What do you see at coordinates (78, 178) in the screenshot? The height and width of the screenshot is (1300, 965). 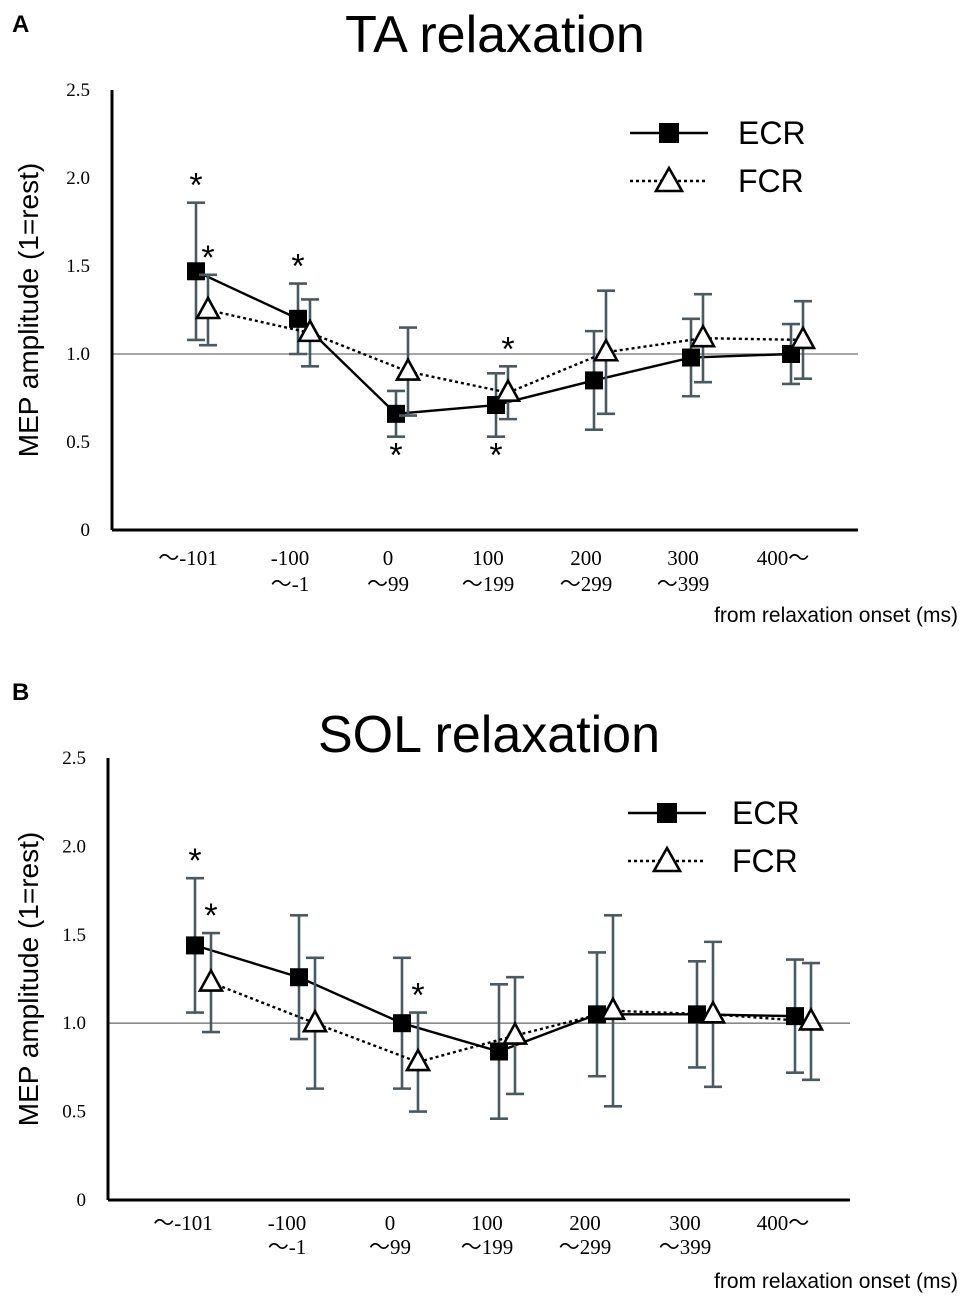 I see `panel-a-y-tick-label: 2.0` at bounding box center [78, 178].